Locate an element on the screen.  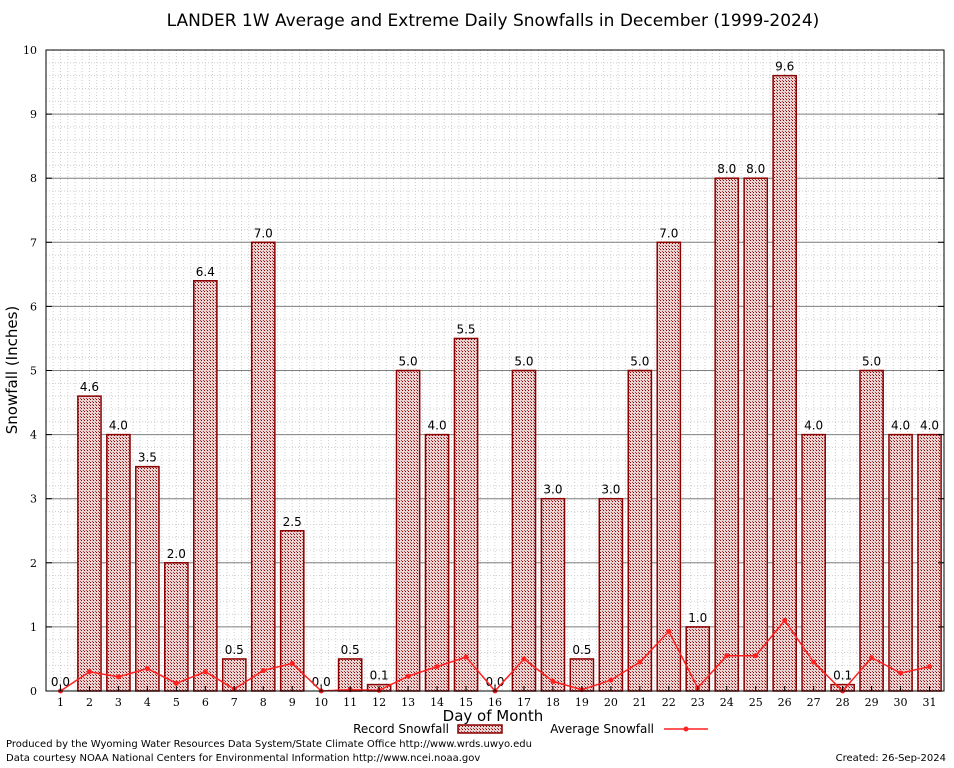
x-tick-label: 23 is located at coordinates (698, 702).